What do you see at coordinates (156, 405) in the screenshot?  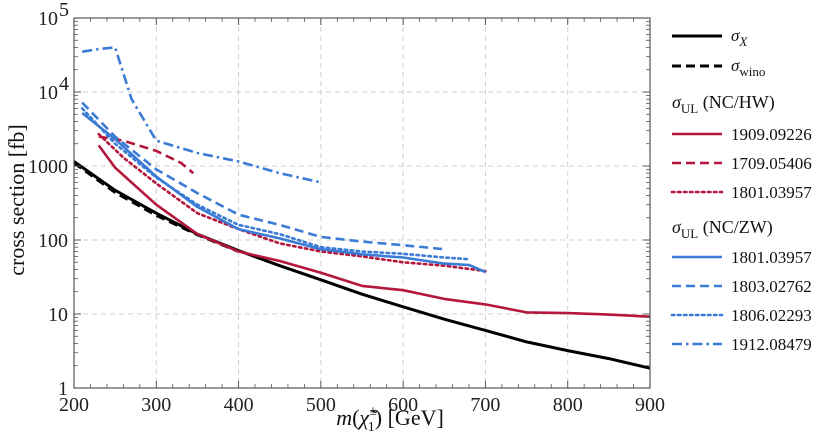 I see `x-tick-label: 300` at bounding box center [156, 405].